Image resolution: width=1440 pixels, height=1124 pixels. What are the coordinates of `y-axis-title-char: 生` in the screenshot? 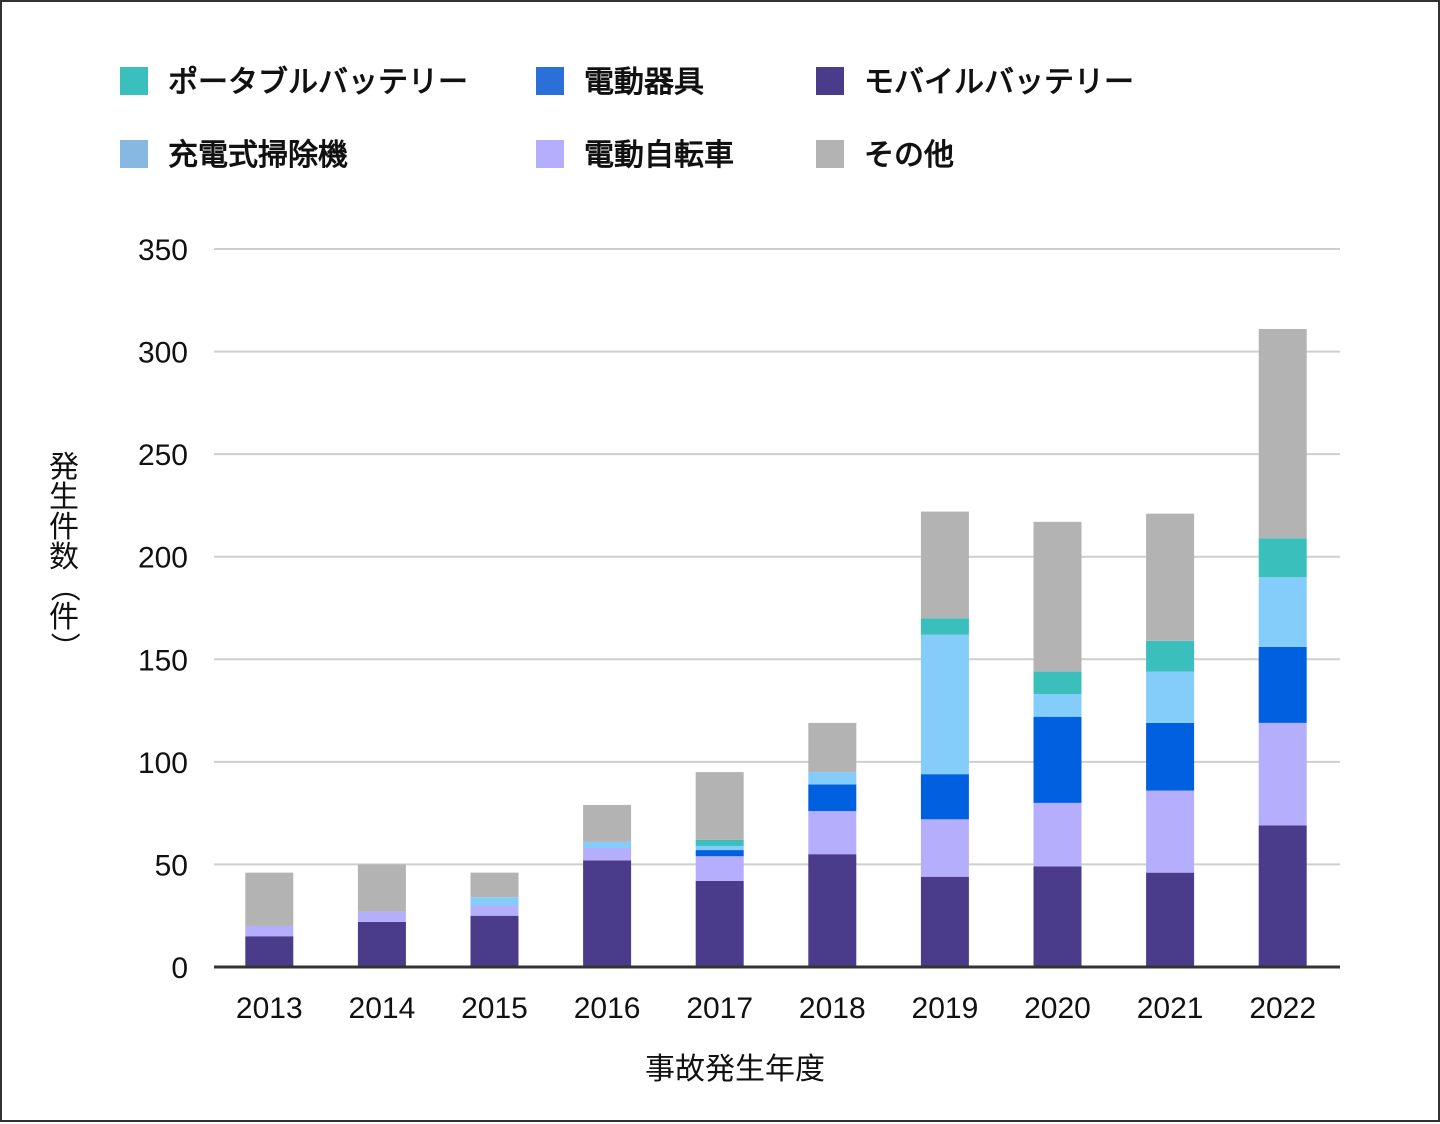 It's located at (64, 497).